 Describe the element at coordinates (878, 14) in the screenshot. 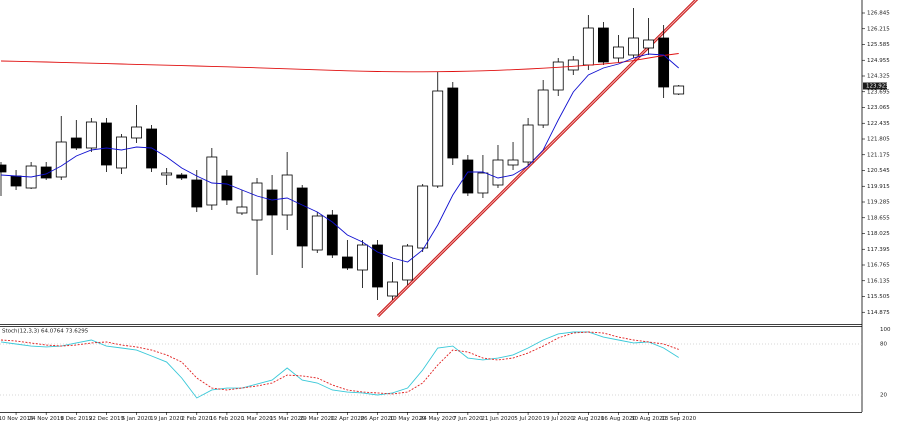

I see `y-tick-label: 126.845` at that location.